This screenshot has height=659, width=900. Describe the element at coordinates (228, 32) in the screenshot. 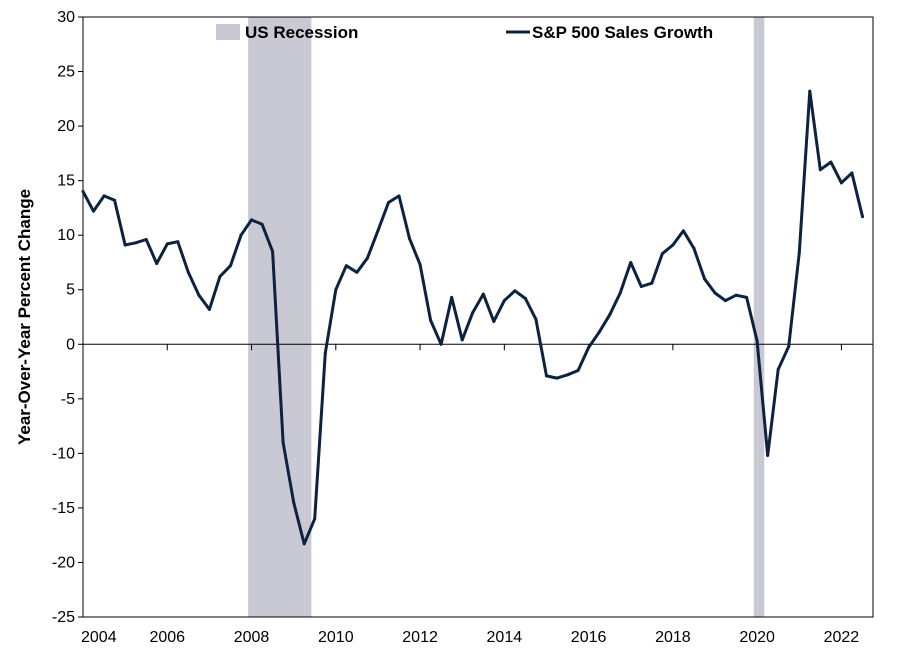

I see `legend-recession-swatch` at that location.